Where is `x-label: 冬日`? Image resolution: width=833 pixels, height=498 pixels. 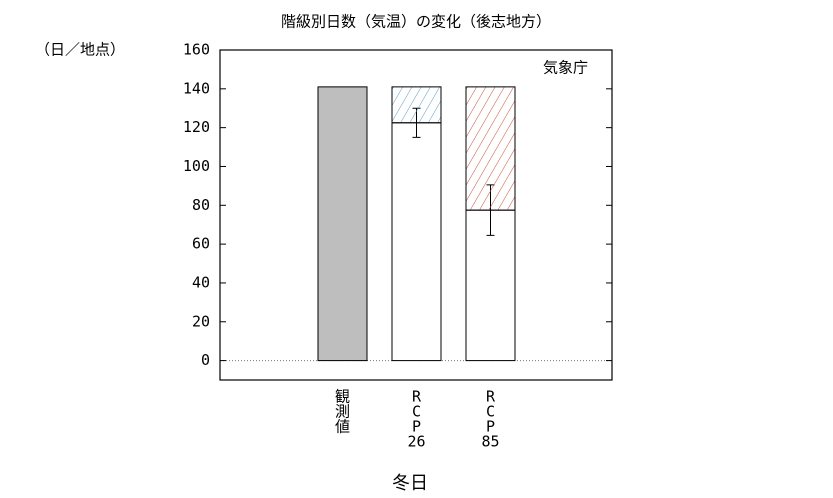
x-label: 冬日 is located at coordinates (410, 483).